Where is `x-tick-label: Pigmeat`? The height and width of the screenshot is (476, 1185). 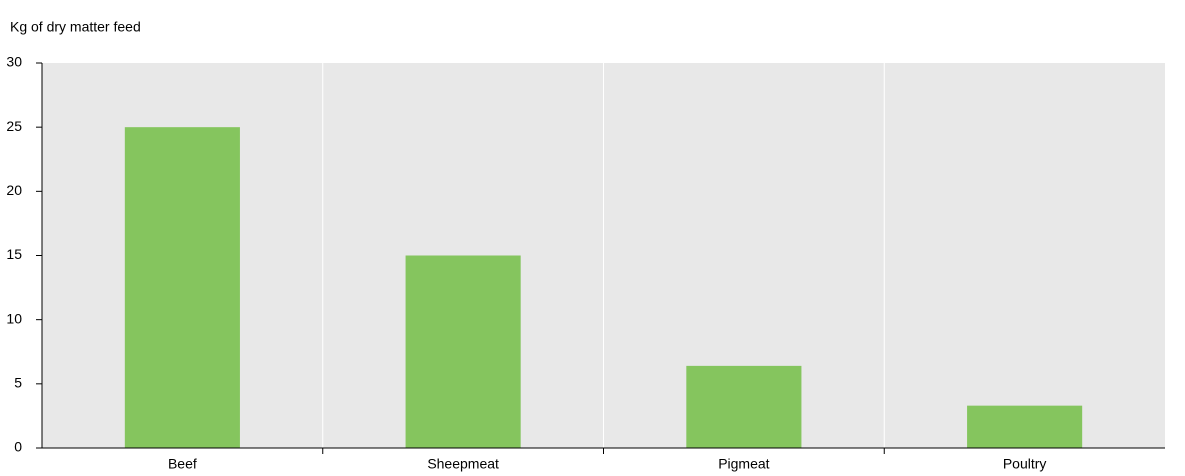 x-tick-label: Pigmeat is located at coordinates (743, 464).